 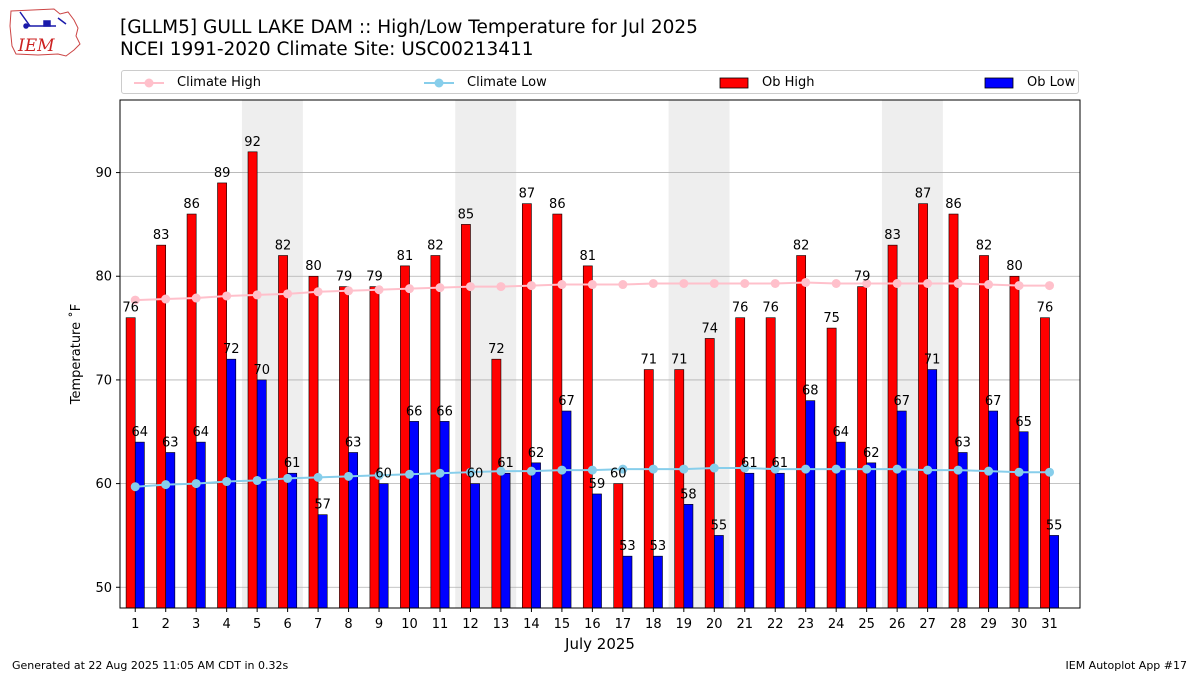 I want to click on x-tick-label: 15, so click(x=562, y=624).